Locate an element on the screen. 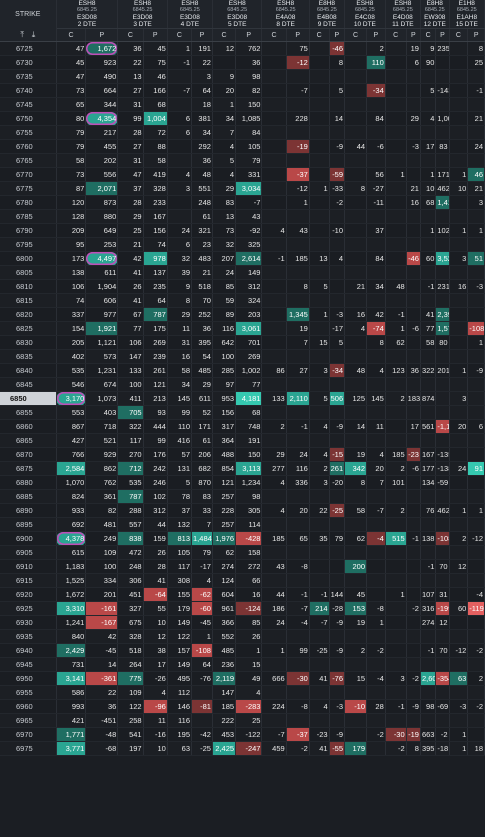 This screenshot has height=837, width=485. call-value-cell: 147 is located at coordinates (224, 692).